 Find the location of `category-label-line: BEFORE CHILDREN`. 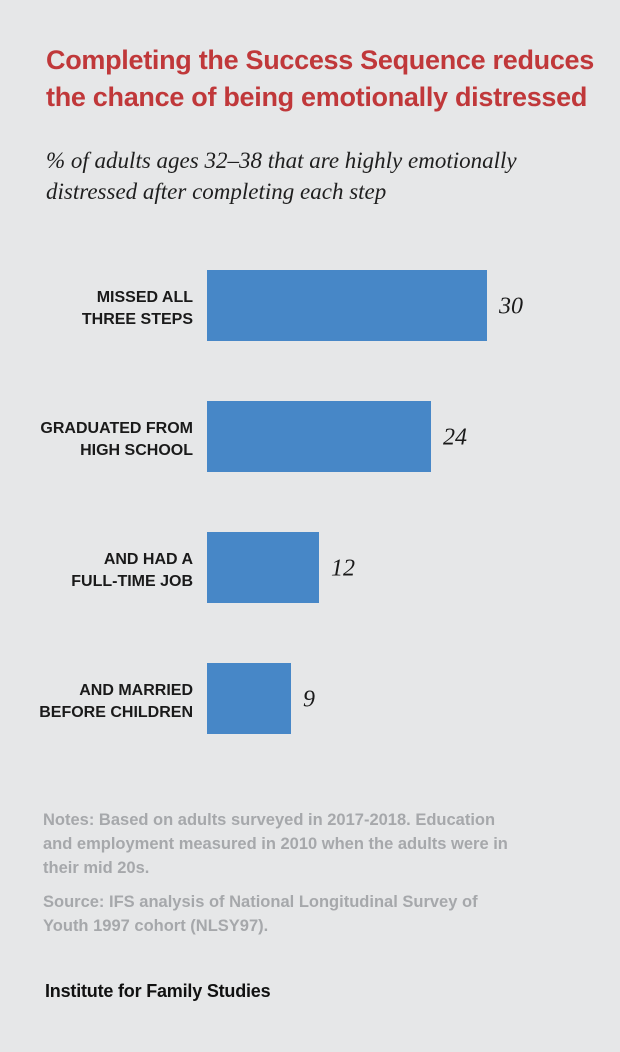

category-label-line: BEFORE CHILDREN is located at coordinates (116, 712).